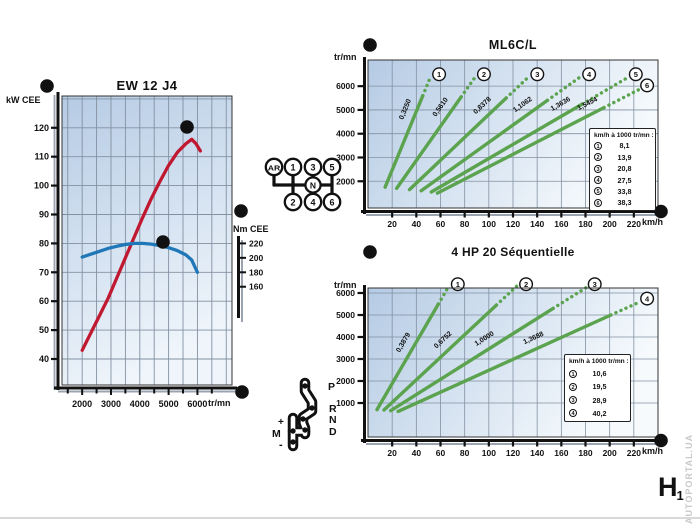 This screenshot has height=525, width=700. I want to click on torque-secondary-axis: 160 180 200 220, so click(250, 279).